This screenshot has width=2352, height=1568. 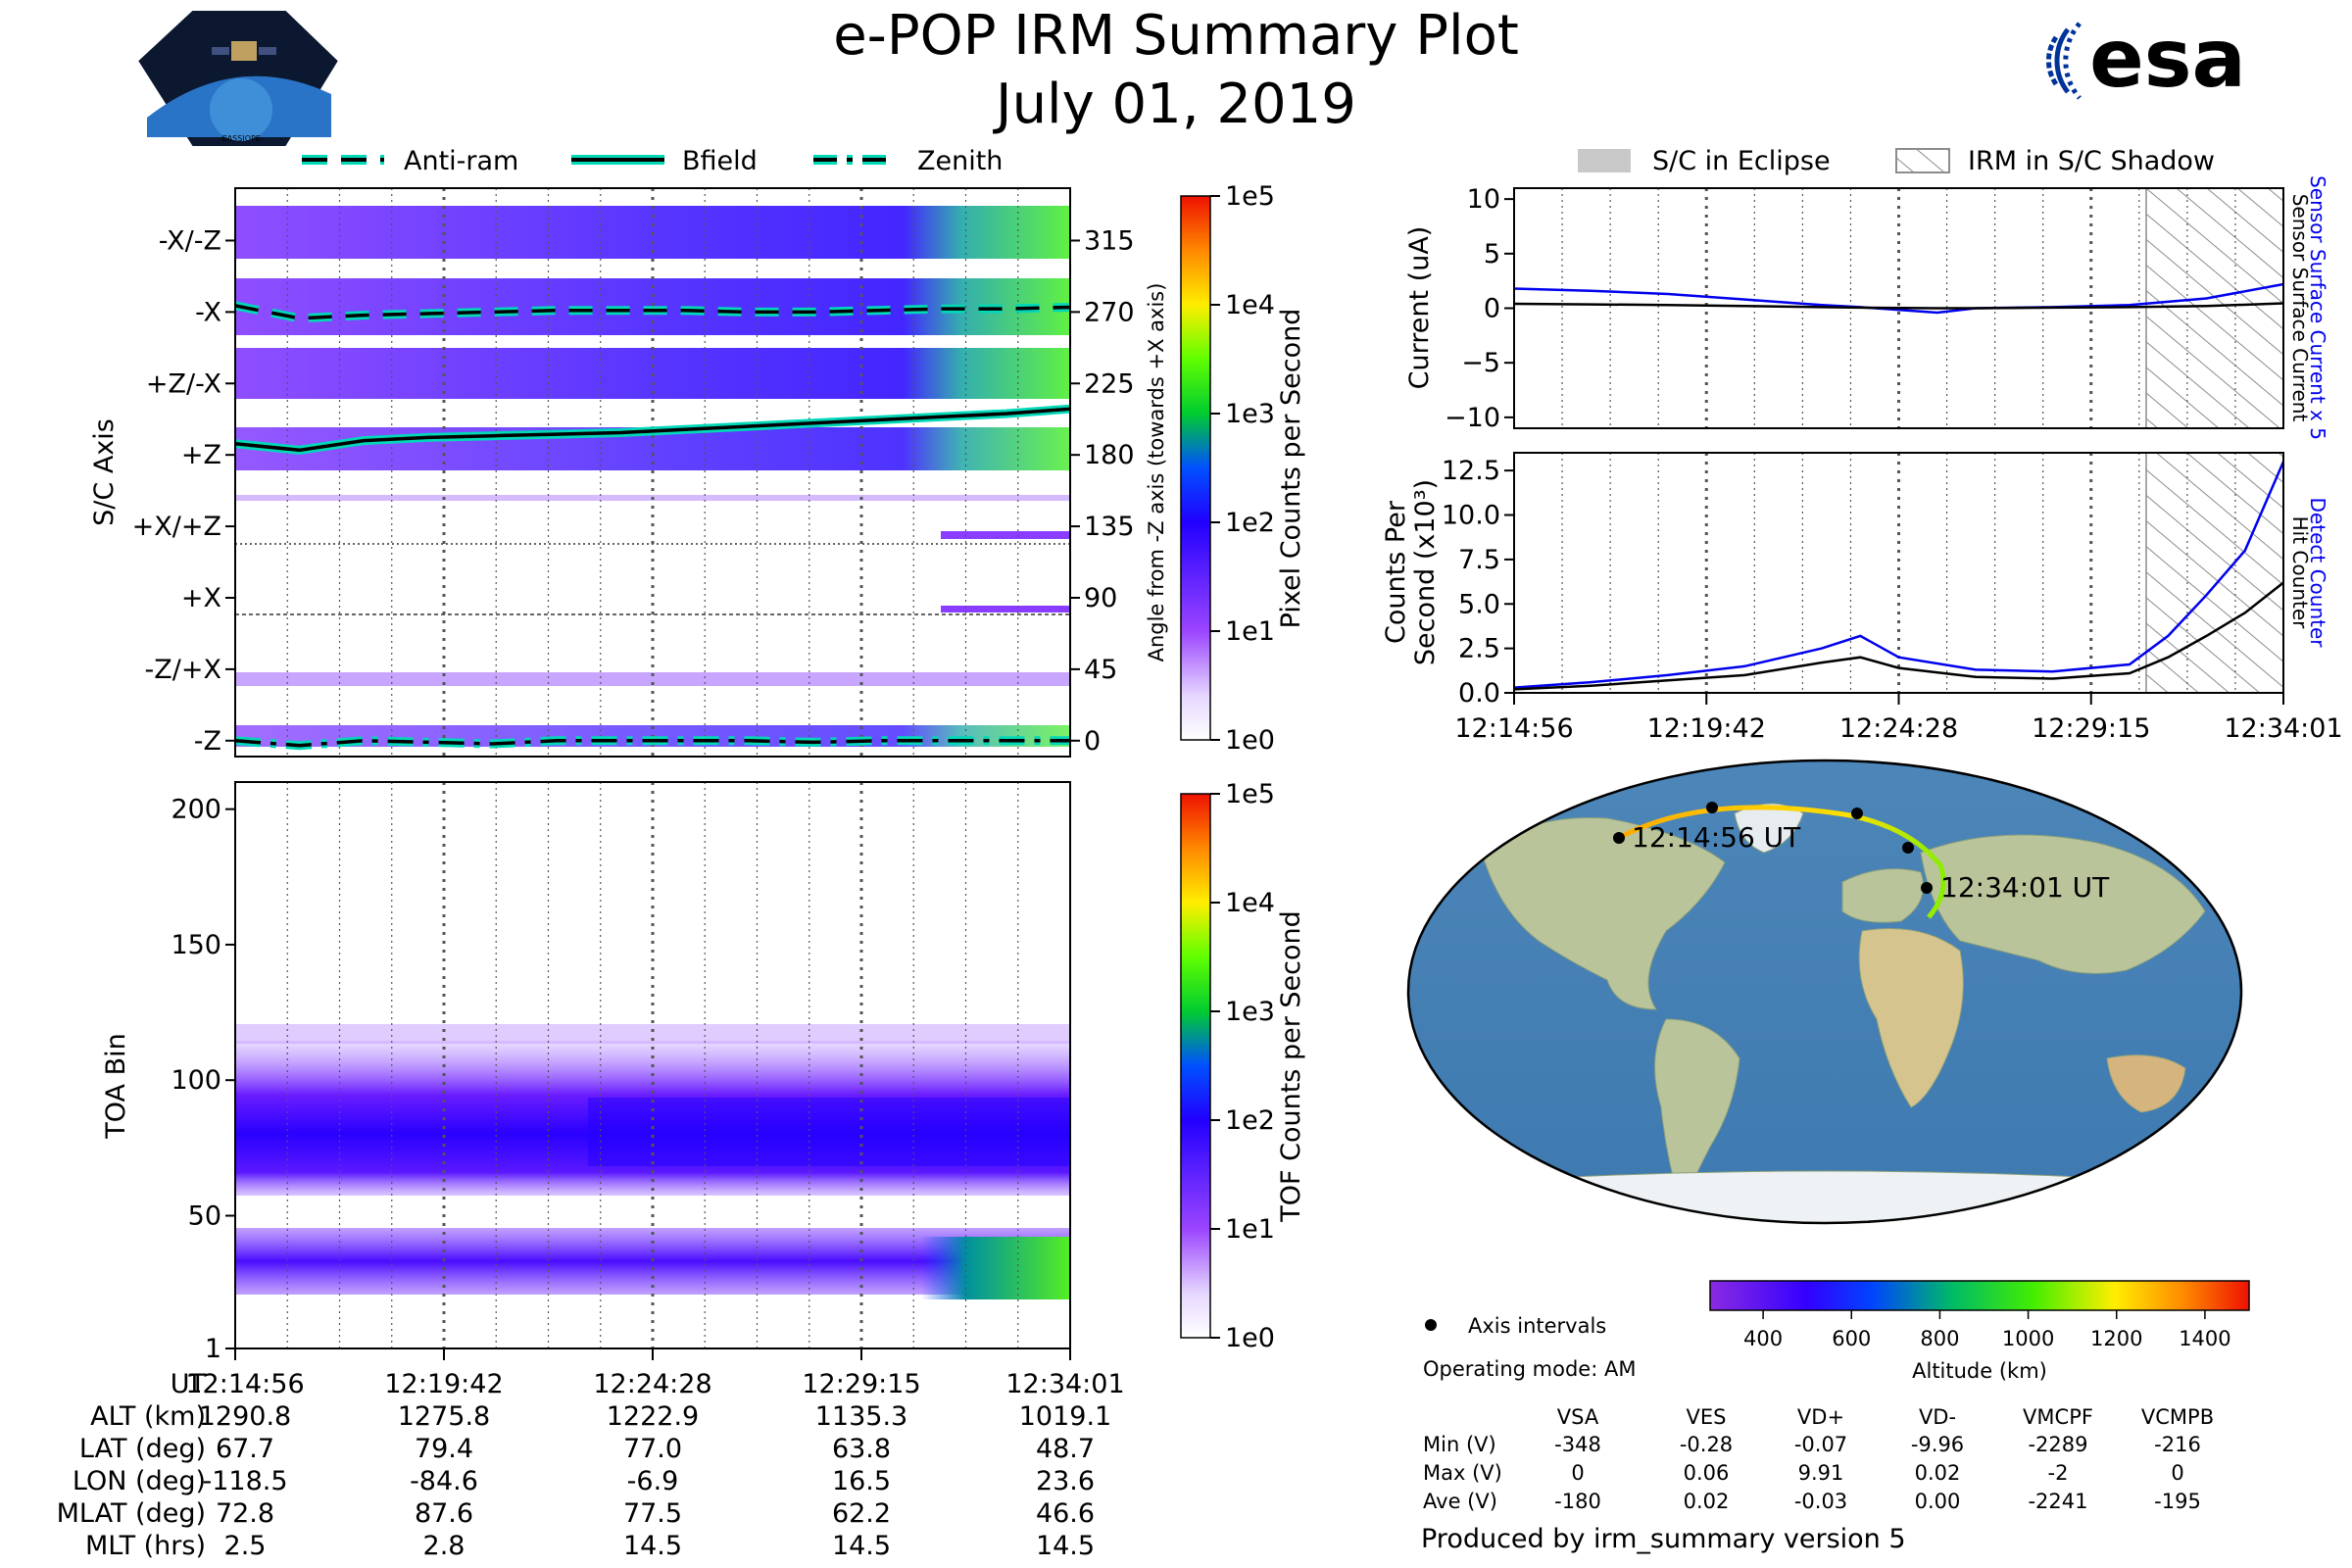 I want to click on voltage-cell: 0.00, so click(x=1938, y=1501).